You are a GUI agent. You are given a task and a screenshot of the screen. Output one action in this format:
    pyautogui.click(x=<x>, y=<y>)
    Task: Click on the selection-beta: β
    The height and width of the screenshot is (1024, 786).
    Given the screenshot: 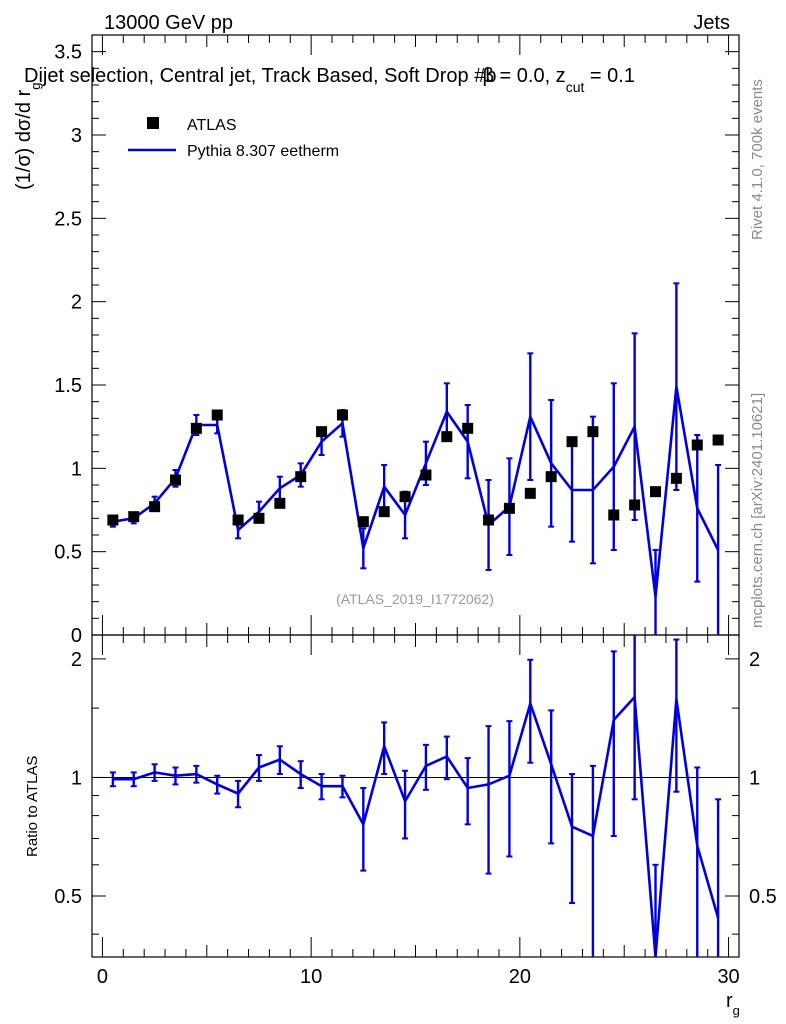 What is the action you would take?
    pyautogui.click(x=488, y=76)
    